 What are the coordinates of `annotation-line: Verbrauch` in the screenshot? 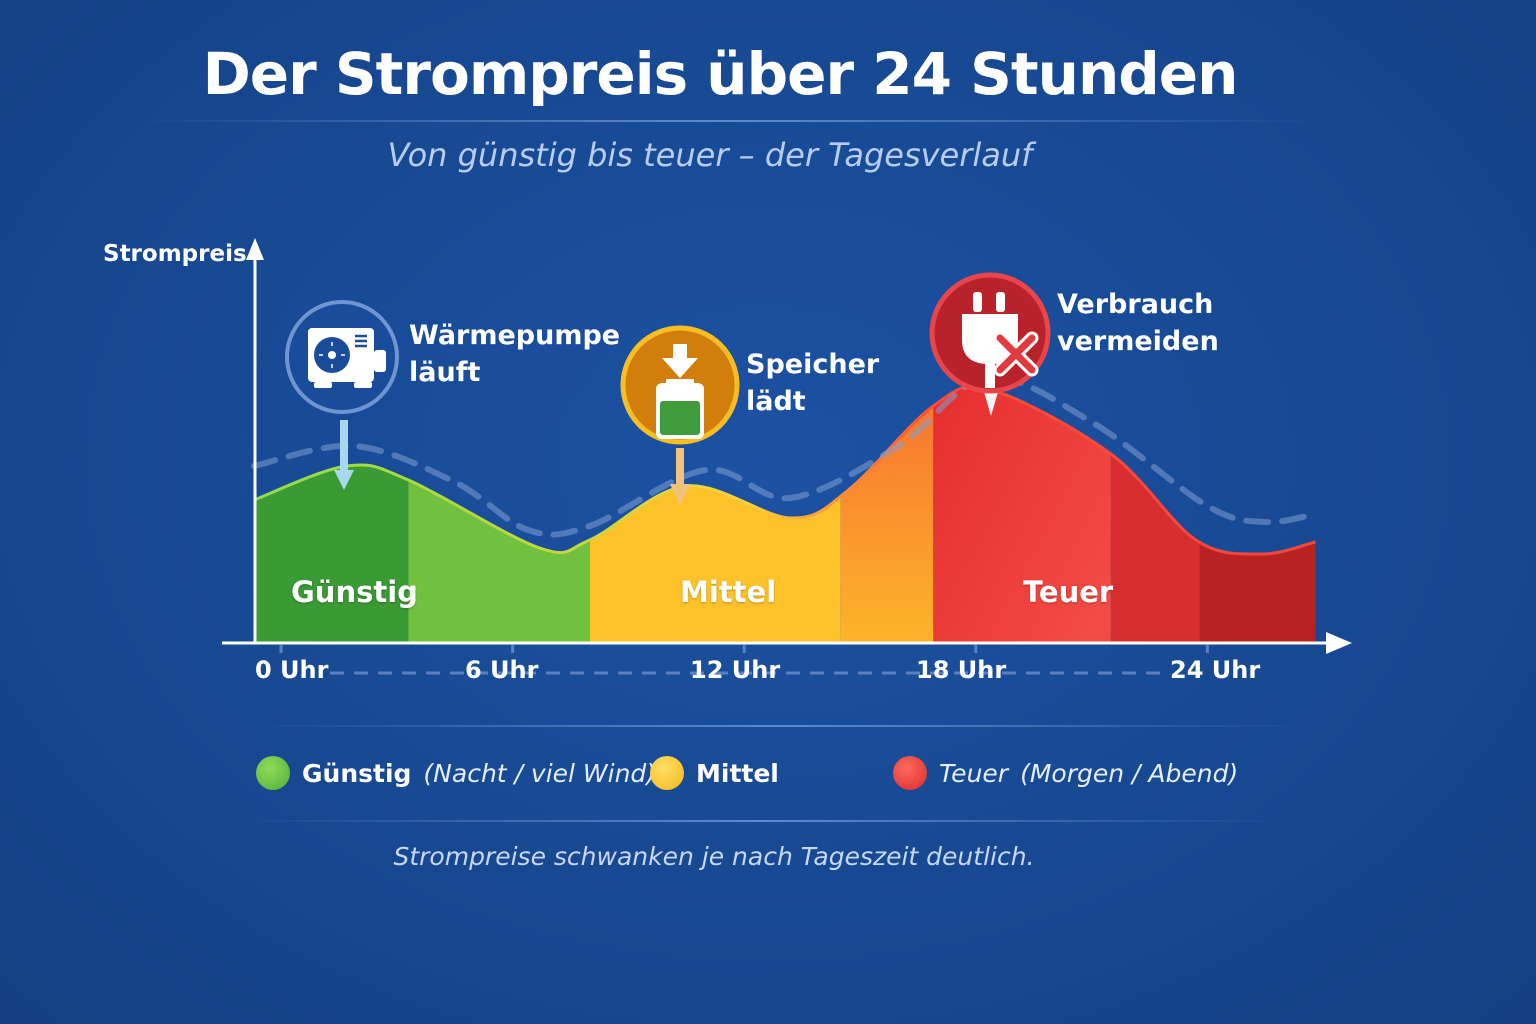 It's located at (1135, 304).